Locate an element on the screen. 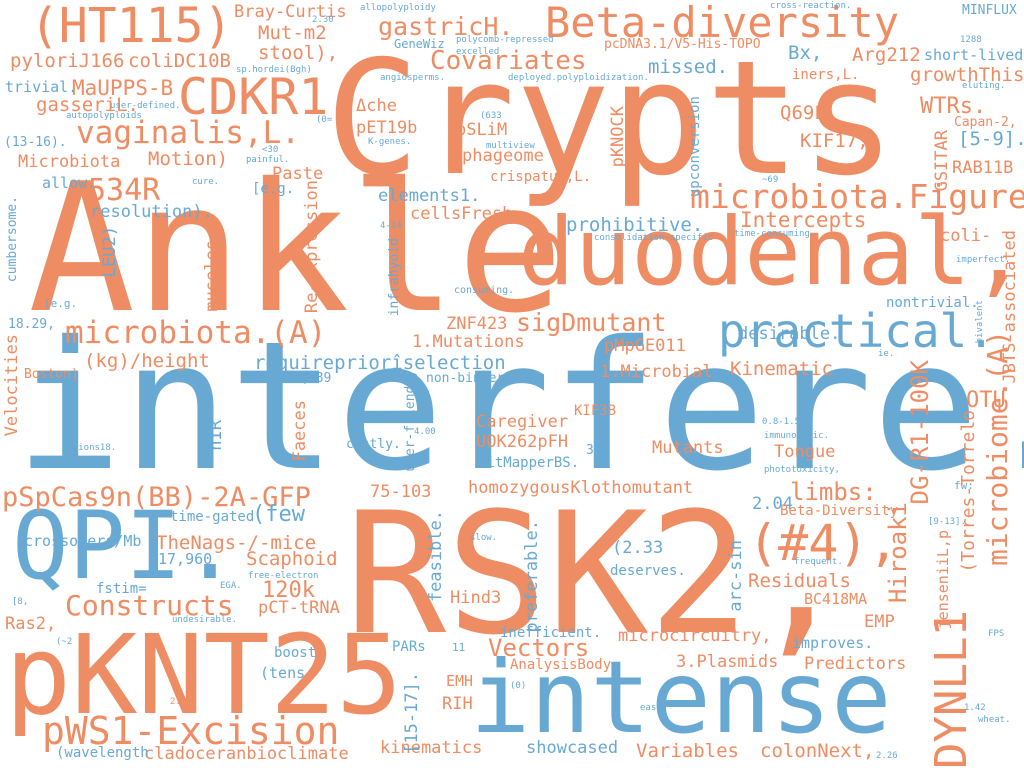 This screenshot has width=1024, height=768. word-e8: [8, is located at coordinates (20, 602).